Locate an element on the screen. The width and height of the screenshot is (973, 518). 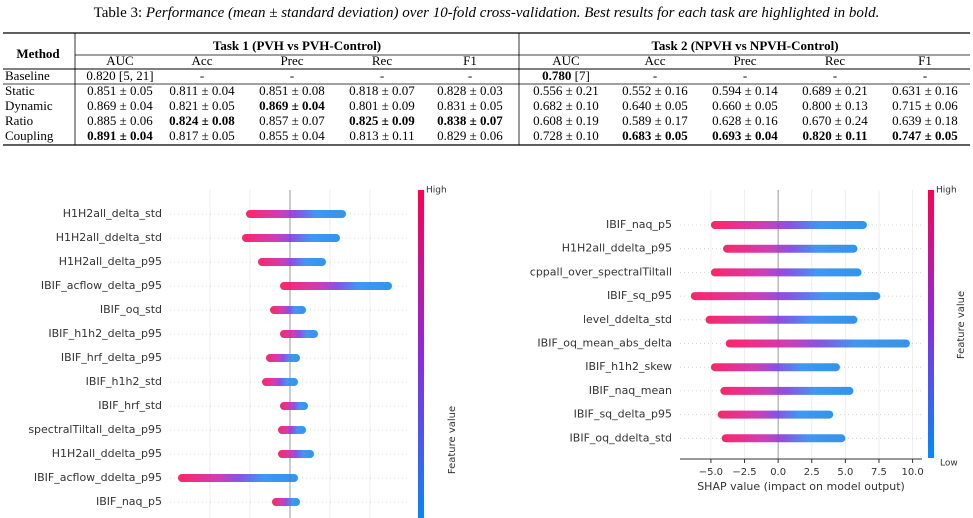
x-axis-label: SHAP value (impact on model output) is located at coordinates (801, 486).